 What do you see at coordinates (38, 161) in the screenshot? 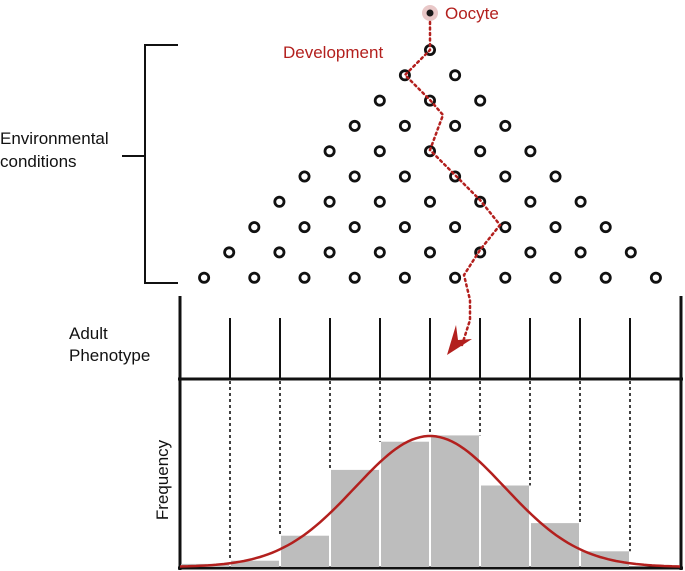
I see `environment-label-line2: conditions` at bounding box center [38, 161].